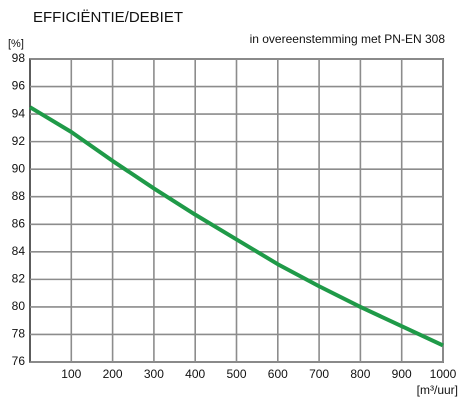  Describe the element at coordinates (108, 17) in the screenshot. I see `chart-title: EFFICIËNTIE/DEBIET` at that location.